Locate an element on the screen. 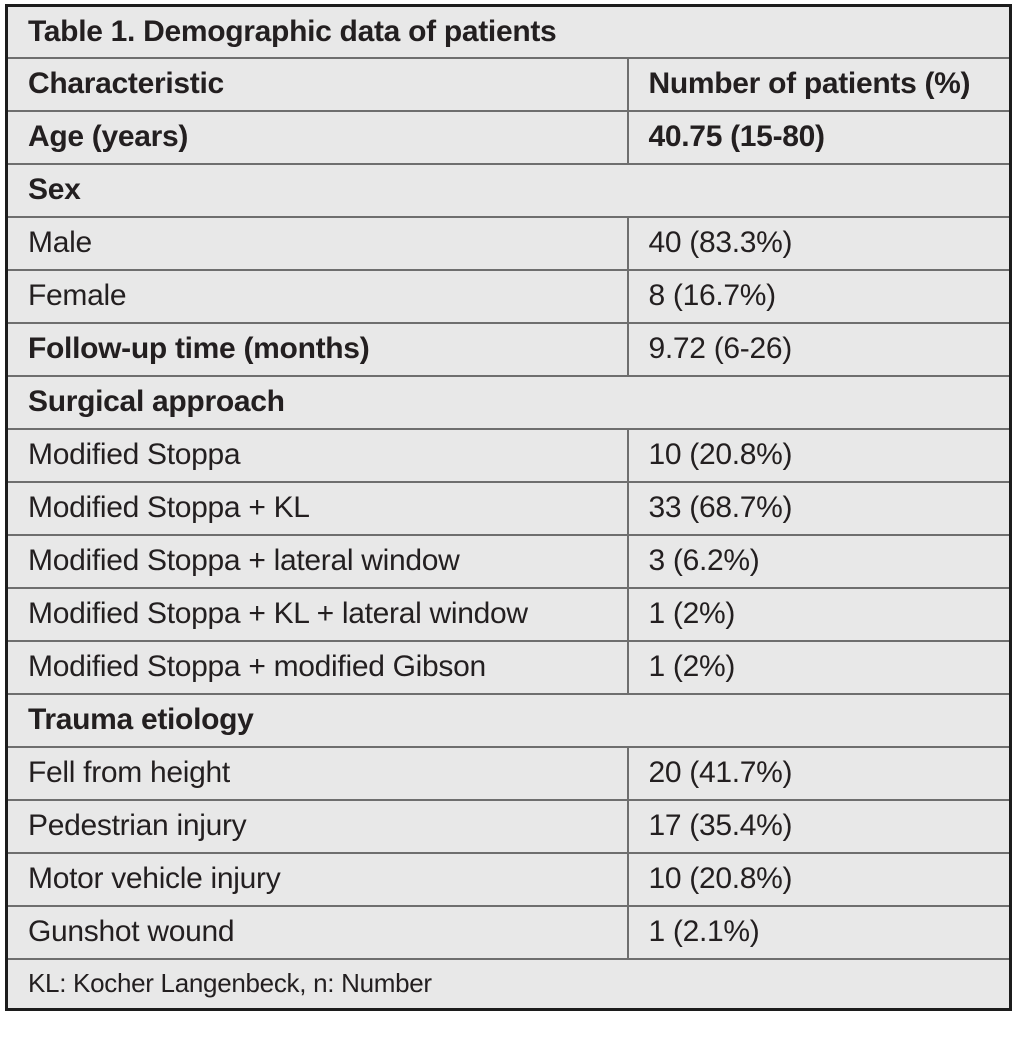 This screenshot has width=1014, height=1057. title-row: Table 1. Demographic data of patients is located at coordinates (508, 31).